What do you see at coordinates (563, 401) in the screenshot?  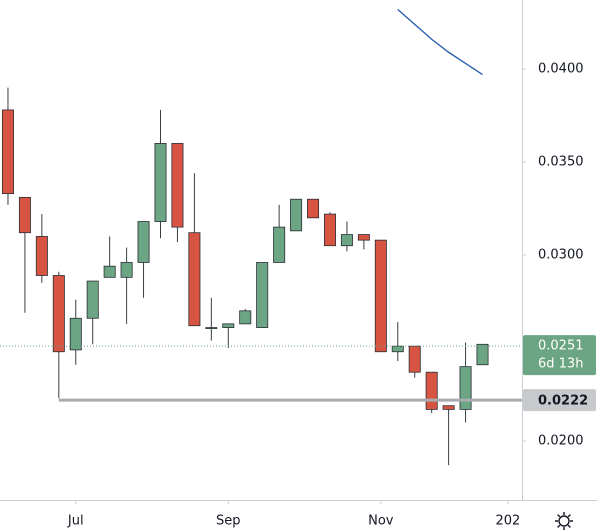 I see `horizontal-line-label: 0.0222` at bounding box center [563, 401].